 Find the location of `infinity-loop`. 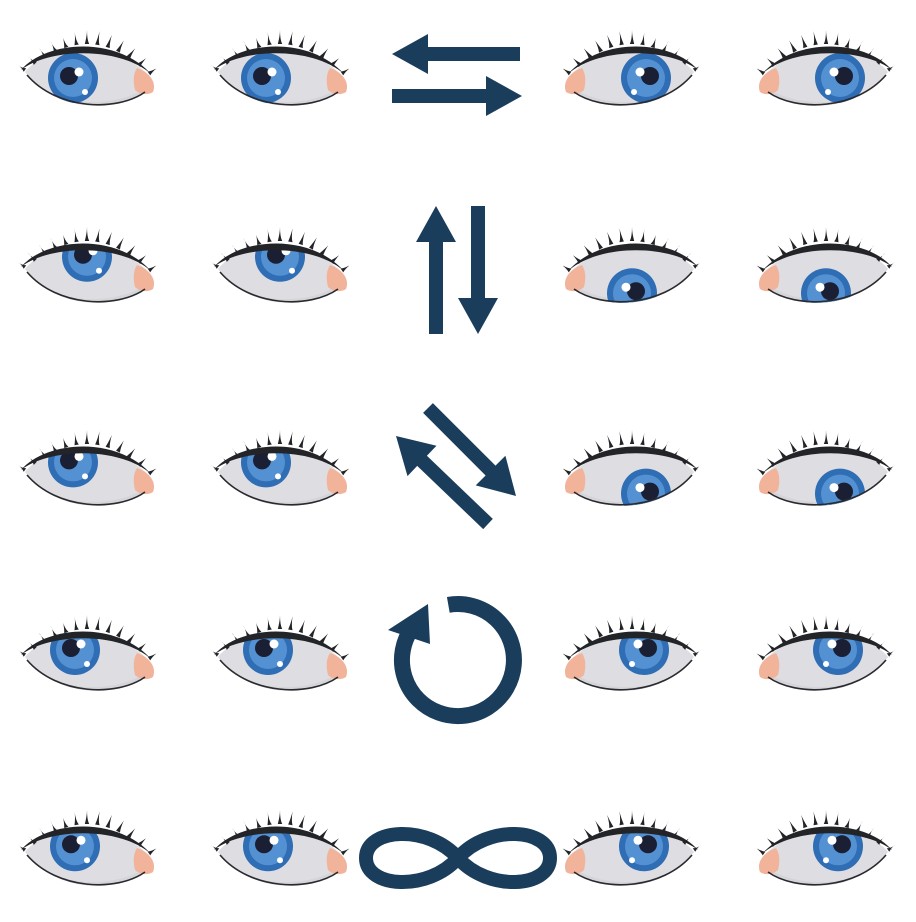

infinity-loop is located at coordinates (458, 858).